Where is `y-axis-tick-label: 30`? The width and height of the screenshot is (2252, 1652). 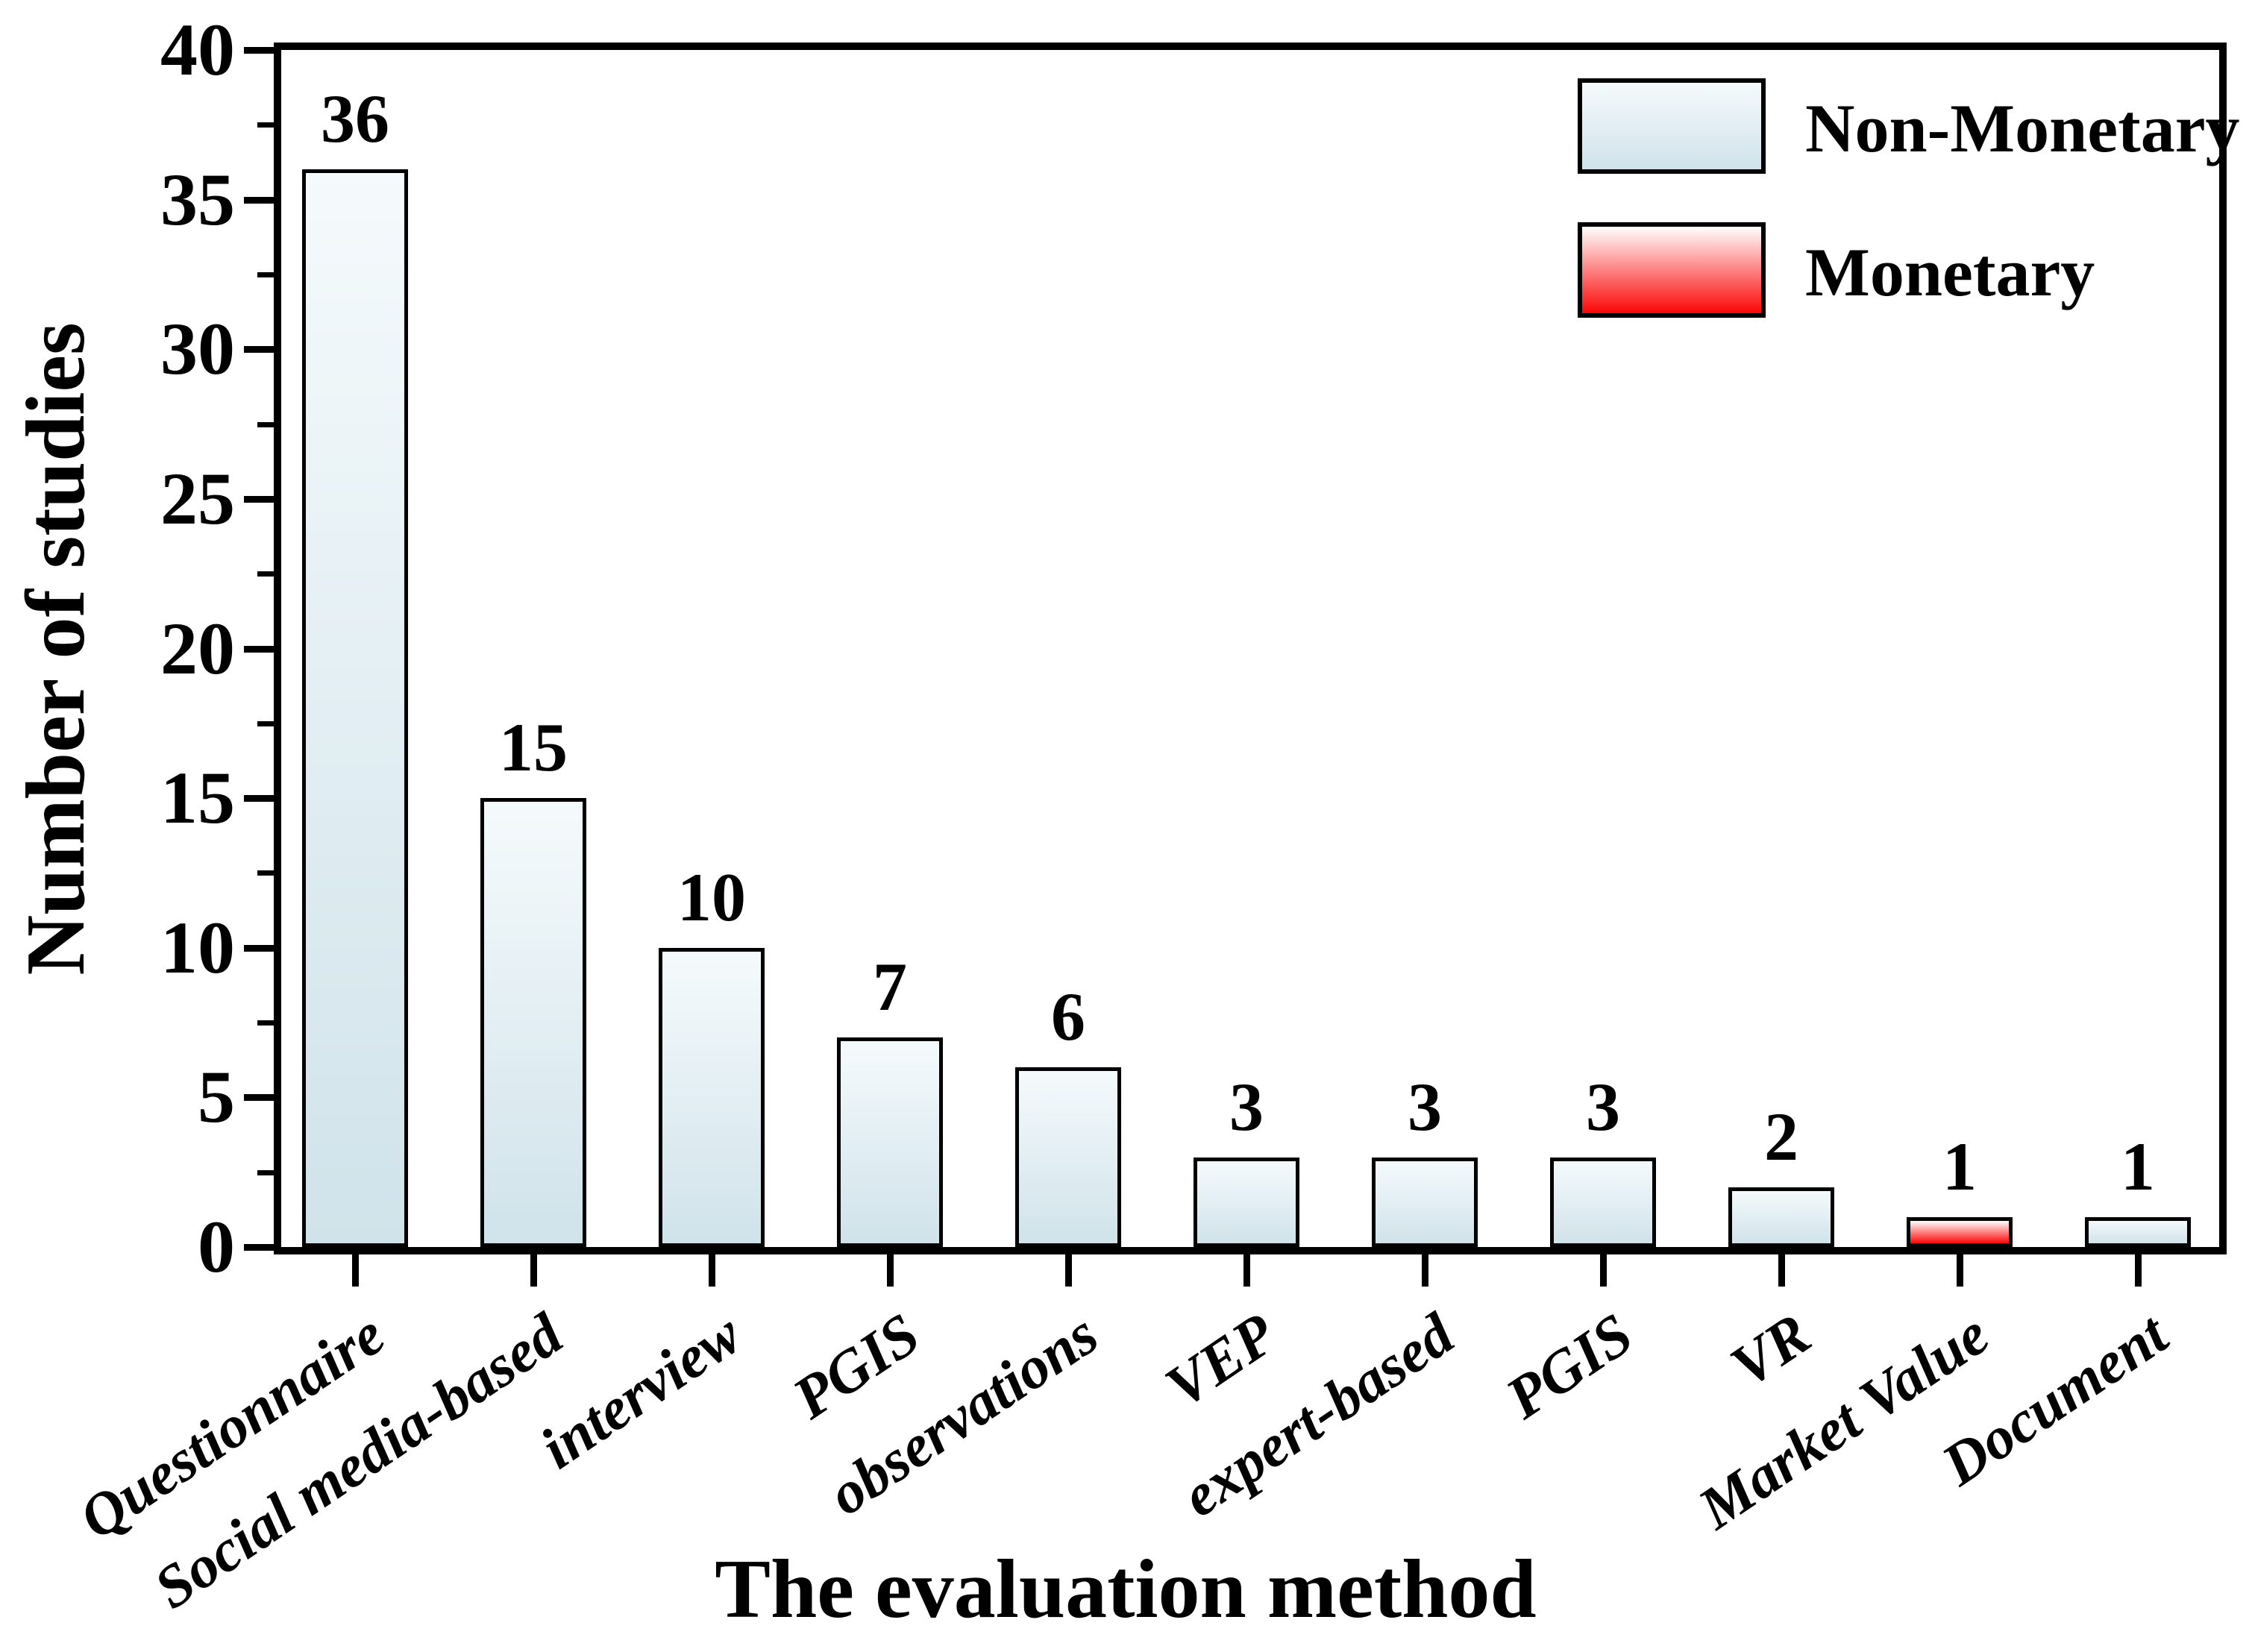
y-axis-tick-label: 30 is located at coordinates (197, 349).